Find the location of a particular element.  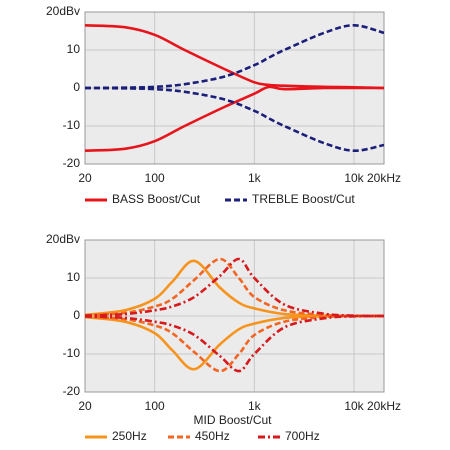

legend-label: TREBLE Boost/Cut is located at coordinates (303, 199).